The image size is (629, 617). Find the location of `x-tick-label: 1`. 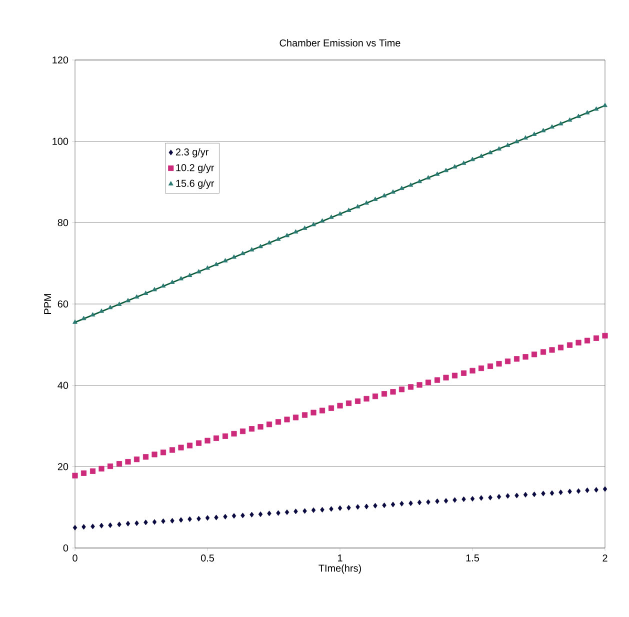

x-tick-label: 1 is located at coordinates (340, 558).